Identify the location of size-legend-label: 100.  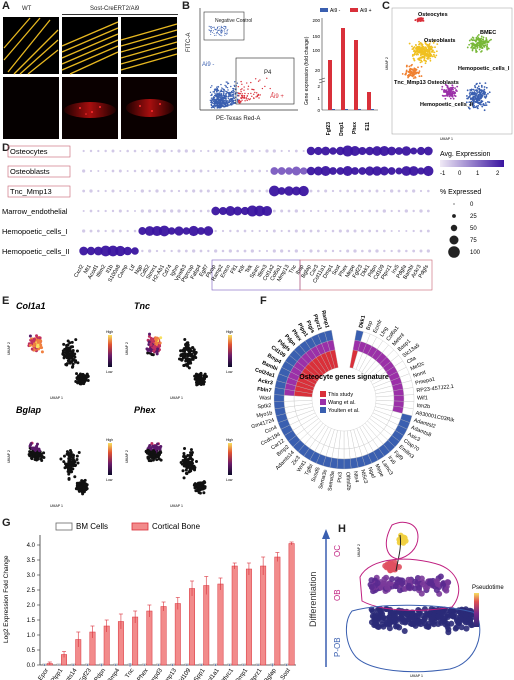
(475, 253).